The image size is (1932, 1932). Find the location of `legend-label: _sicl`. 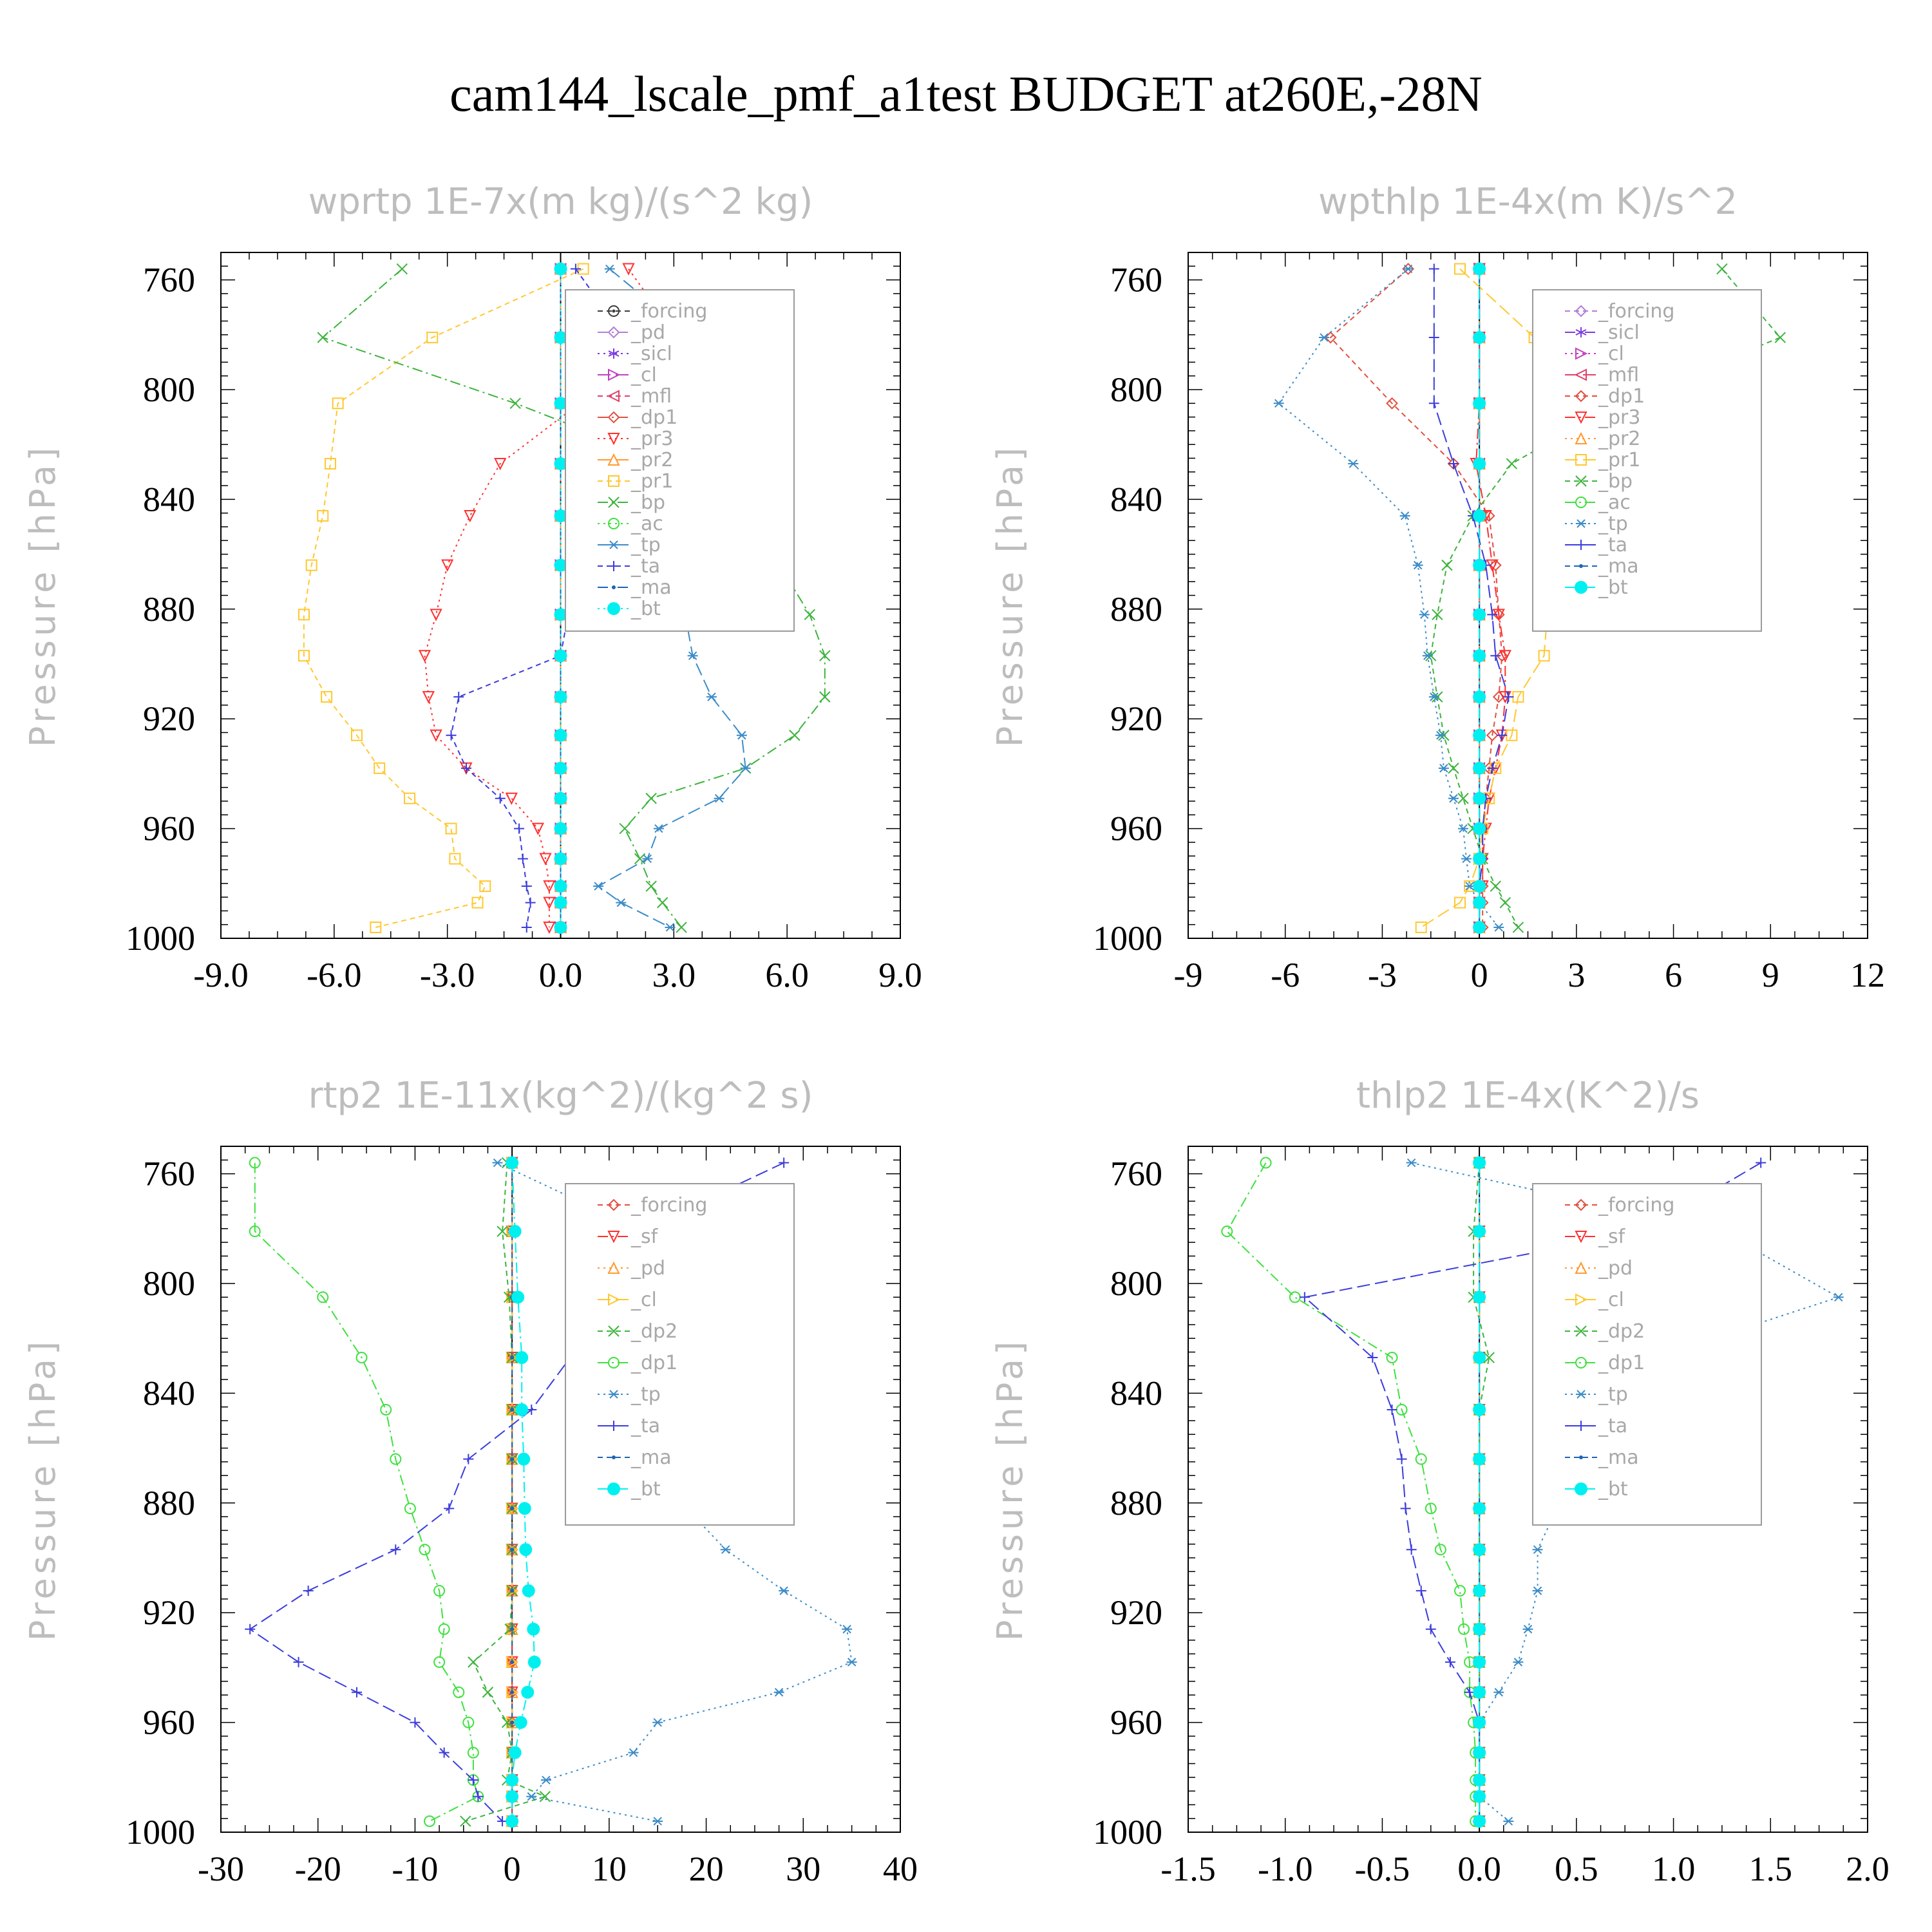

legend-label: _sicl is located at coordinates (1619, 333).